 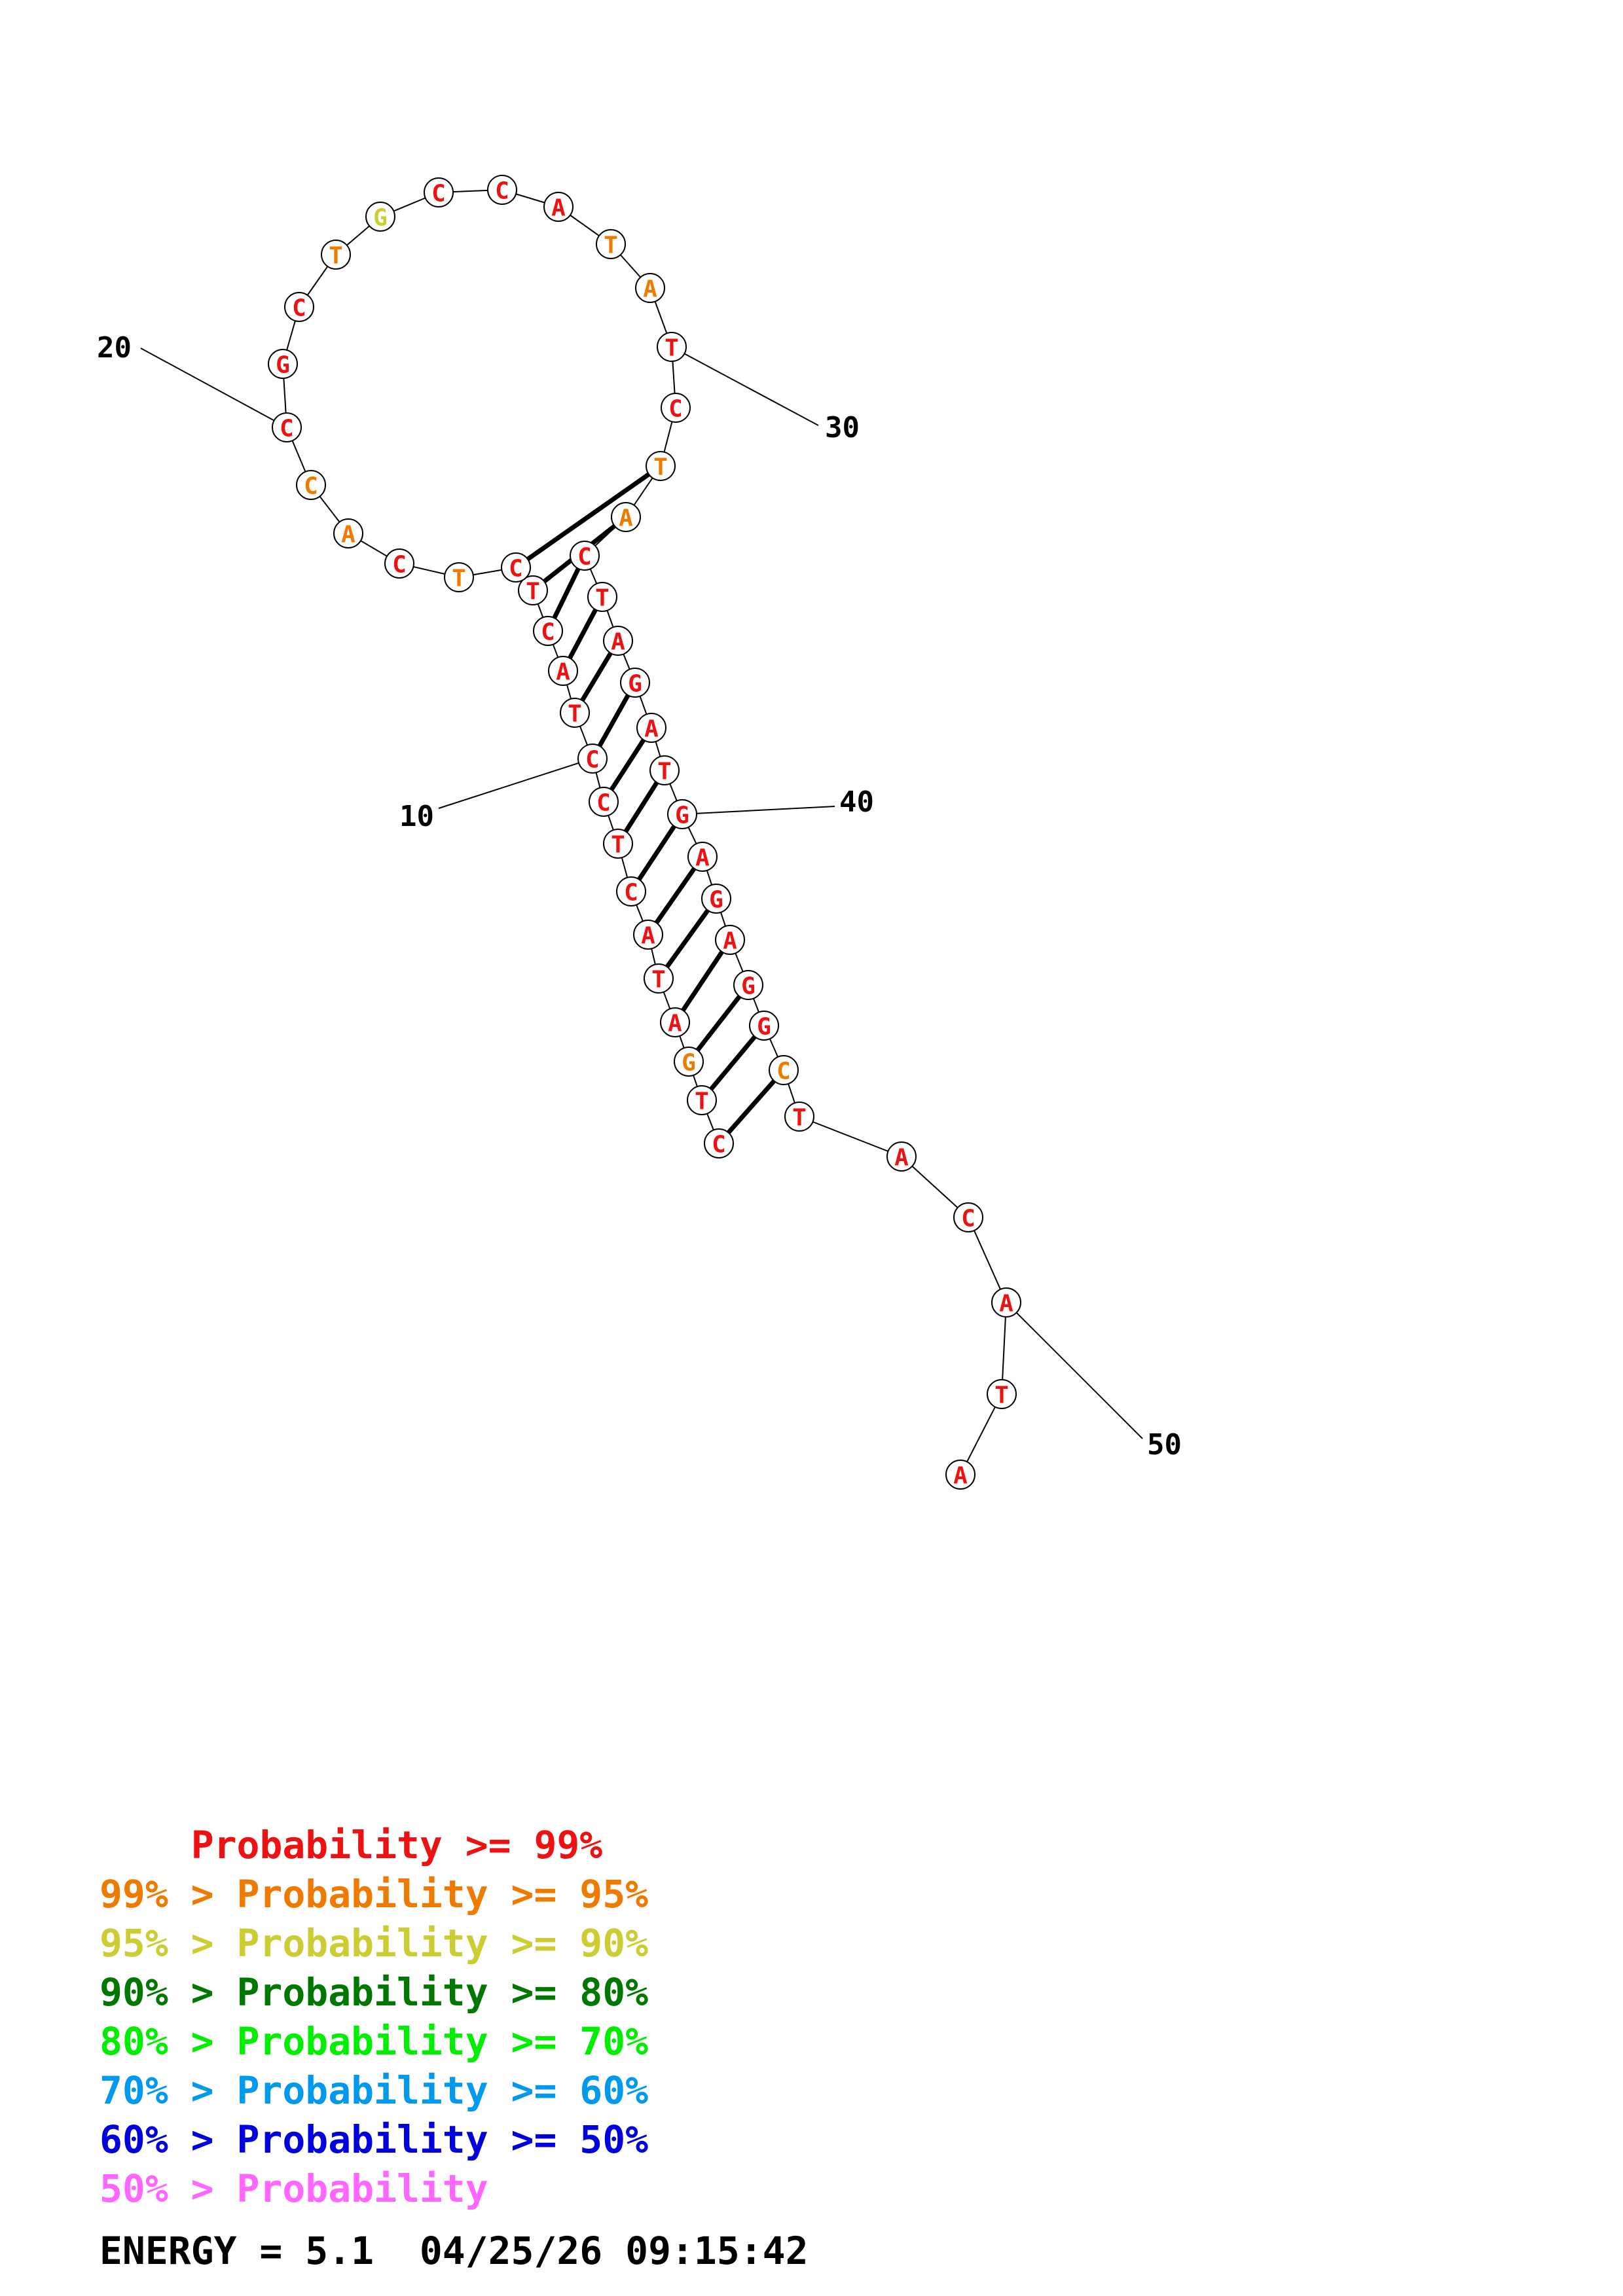 I want to click on legend-text: Probability >= 99%, so click(x=397, y=1845).